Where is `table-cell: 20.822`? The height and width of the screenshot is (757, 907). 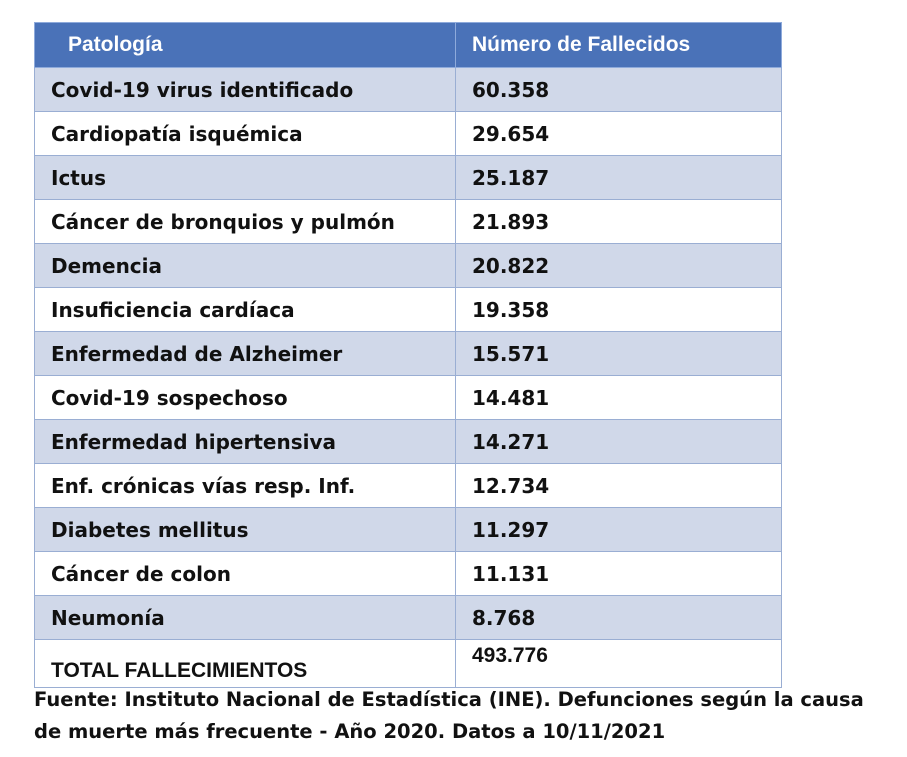
table-cell: 20.822 is located at coordinates (618, 265).